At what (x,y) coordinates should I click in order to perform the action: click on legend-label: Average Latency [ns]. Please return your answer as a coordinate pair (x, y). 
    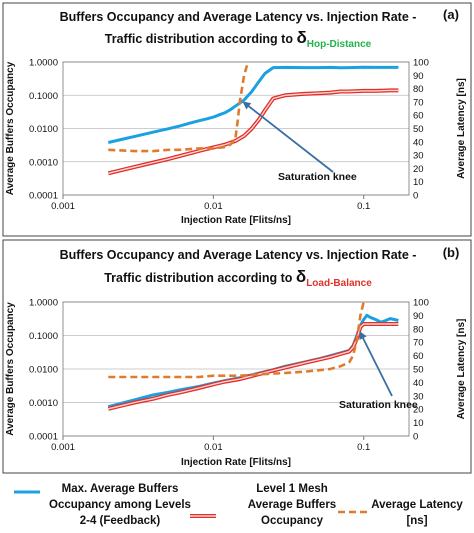
    Looking at the image, I should click on (417, 513).